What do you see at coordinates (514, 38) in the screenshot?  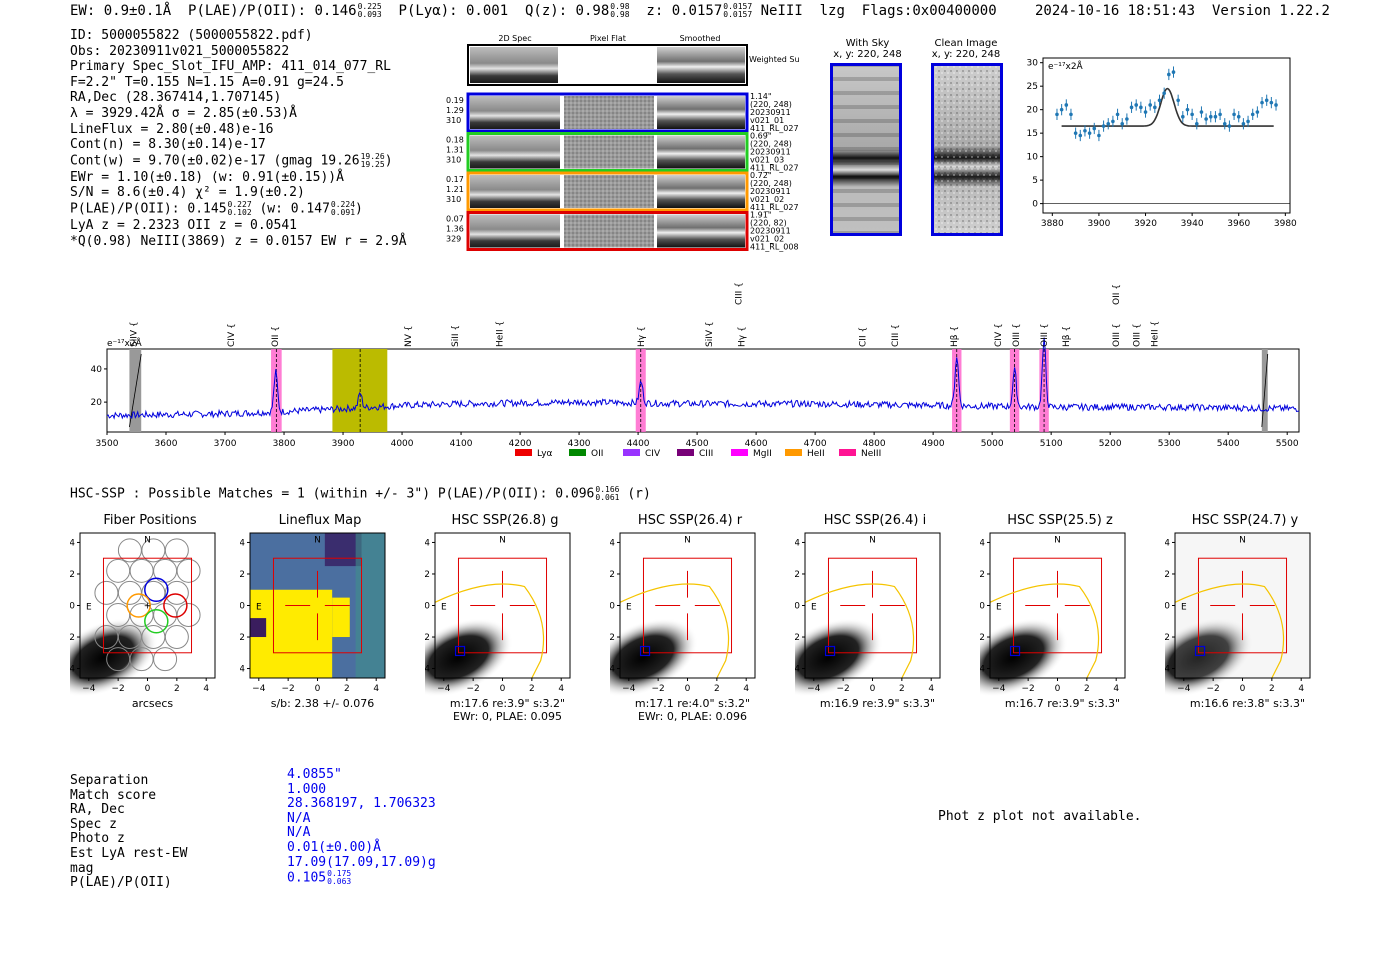 I see `col-title-2d: 2D Spec` at bounding box center [514, 38].